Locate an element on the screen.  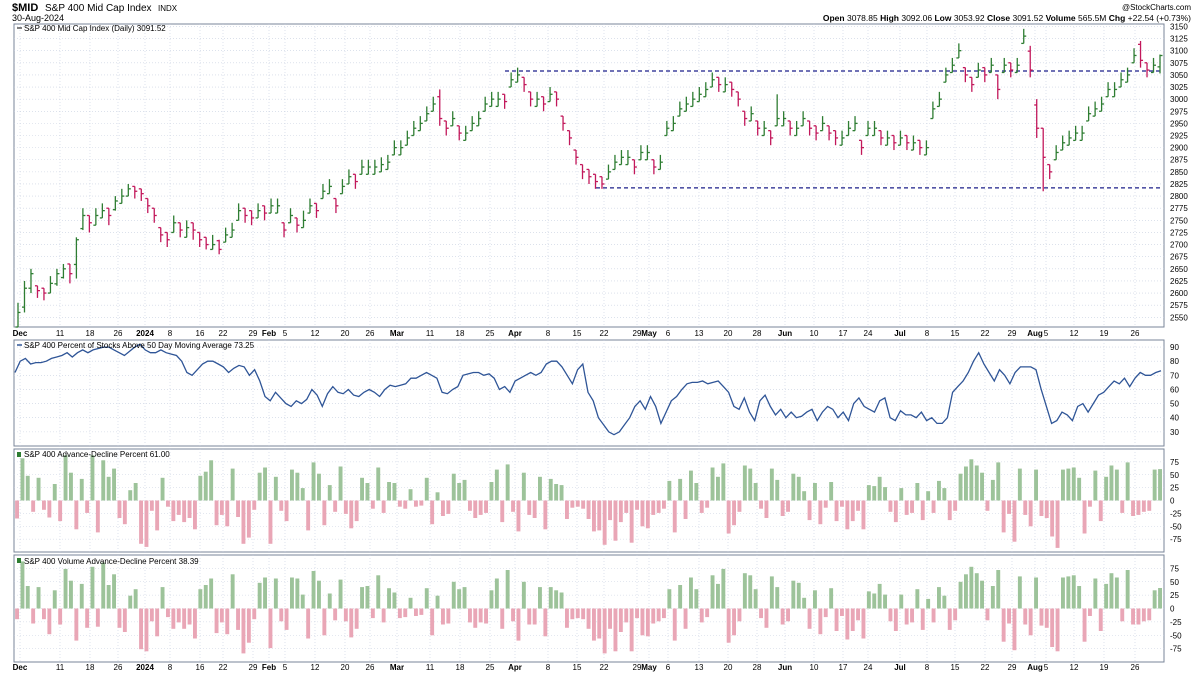
x-tick-label: 22 is located at coordinates (223, 667).